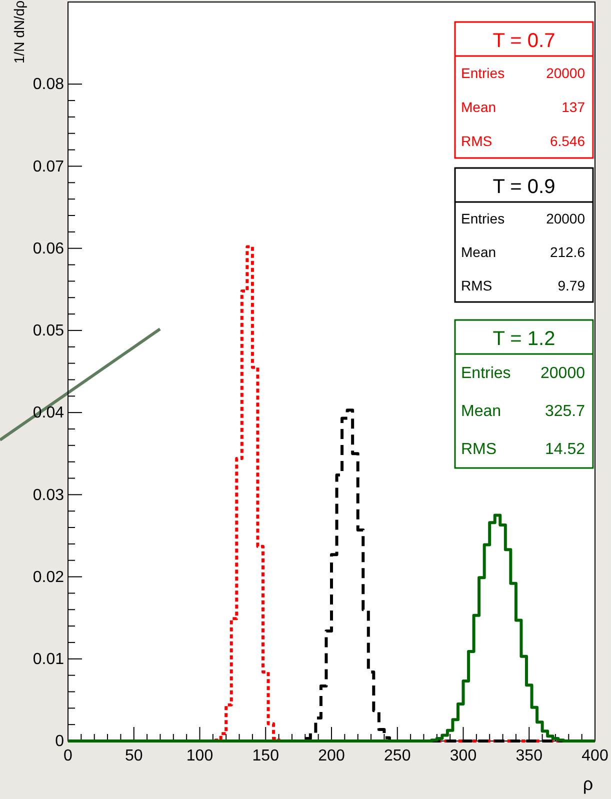 This screenshot has width=611, height=799. What do you see at coordinates (523, 141) in the screenshot?
I see `text: RMS 6.546` at bounding box center [523, 141].